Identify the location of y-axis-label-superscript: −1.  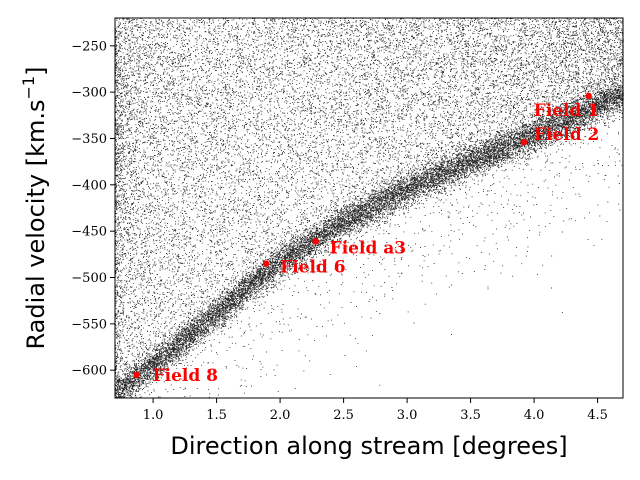
(28, 88).